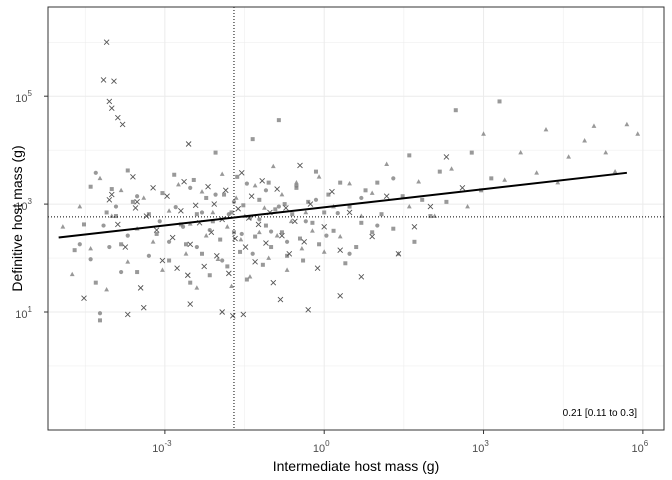 This screenshot has width=672, height=480. Describe the element at coordinates (342, 205) in the screenshot. I see `trend-line` at that location.